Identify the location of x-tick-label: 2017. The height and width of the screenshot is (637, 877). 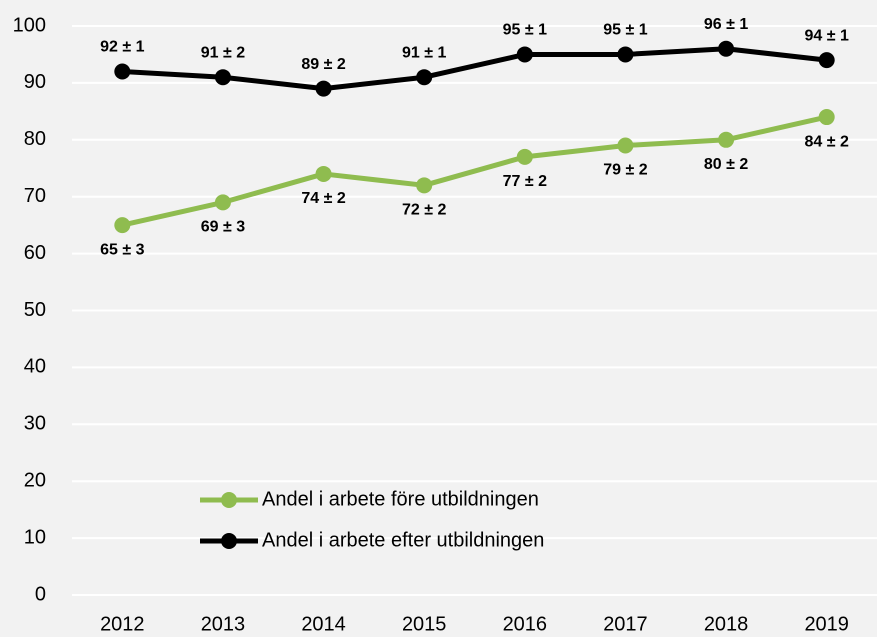
(625, 624).